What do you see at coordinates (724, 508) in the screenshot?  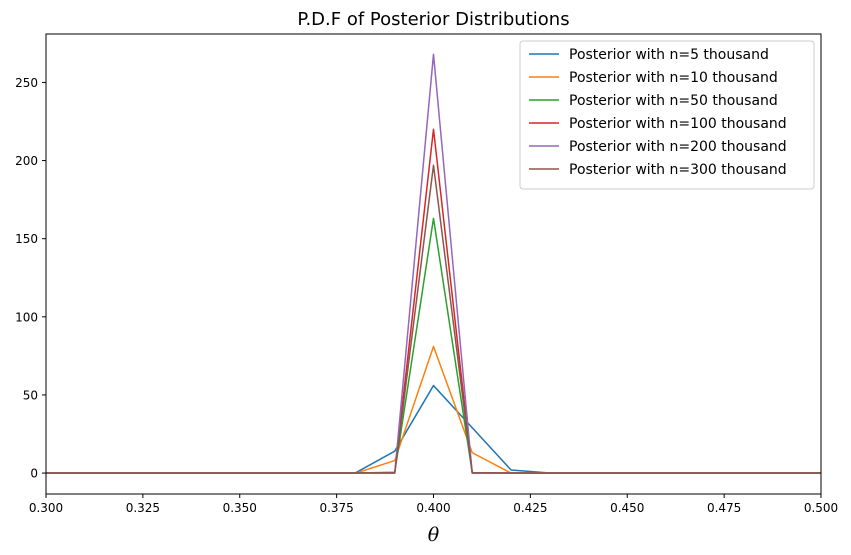 I see `x-tick-label: 0.475` at bounding box center [724, 508].